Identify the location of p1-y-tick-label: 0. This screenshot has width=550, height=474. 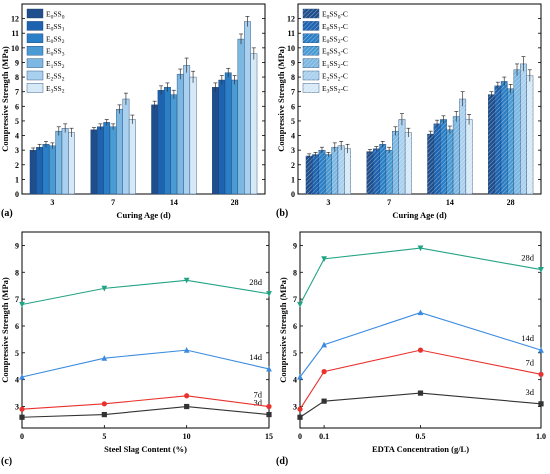
(293, 194).